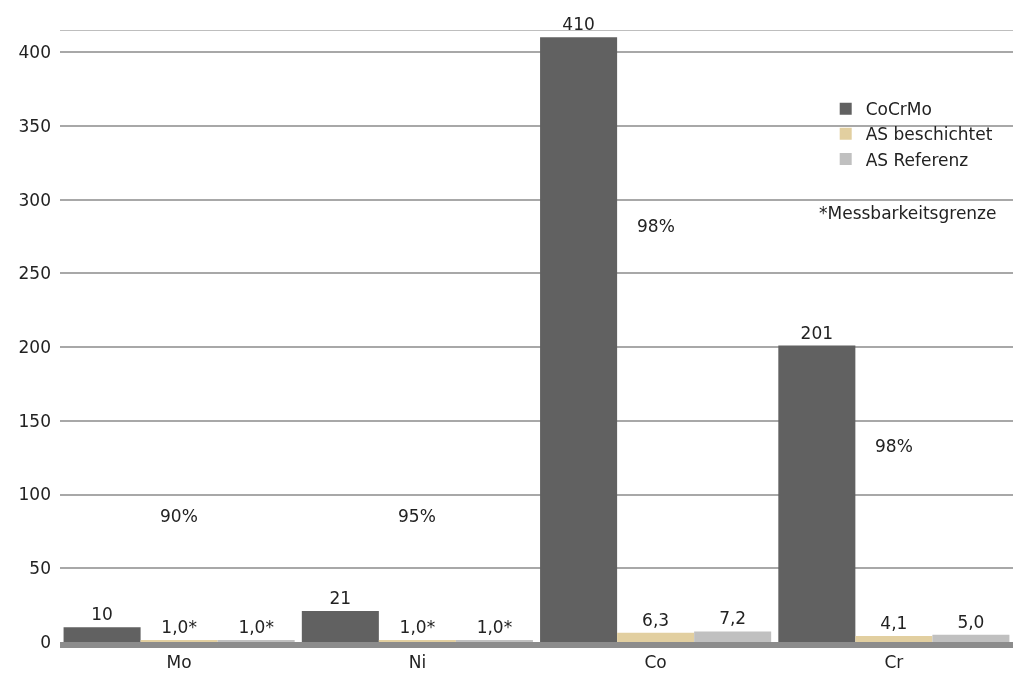 This screenshot has width=1023, height=682. I want to click on legend-label: CoCrMo, so click(898, 109).